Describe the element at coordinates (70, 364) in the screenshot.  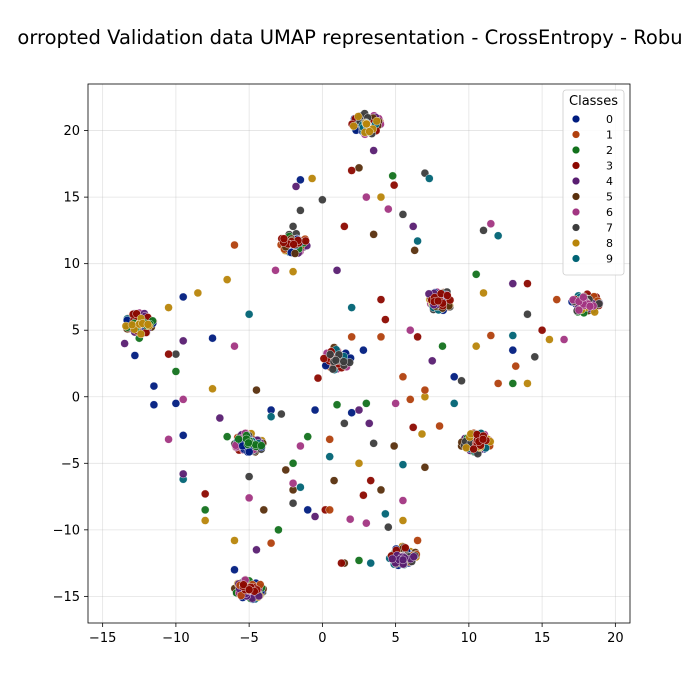
I see `y-axis: −15 −10 −5 0 5 10 15 20` at that location.